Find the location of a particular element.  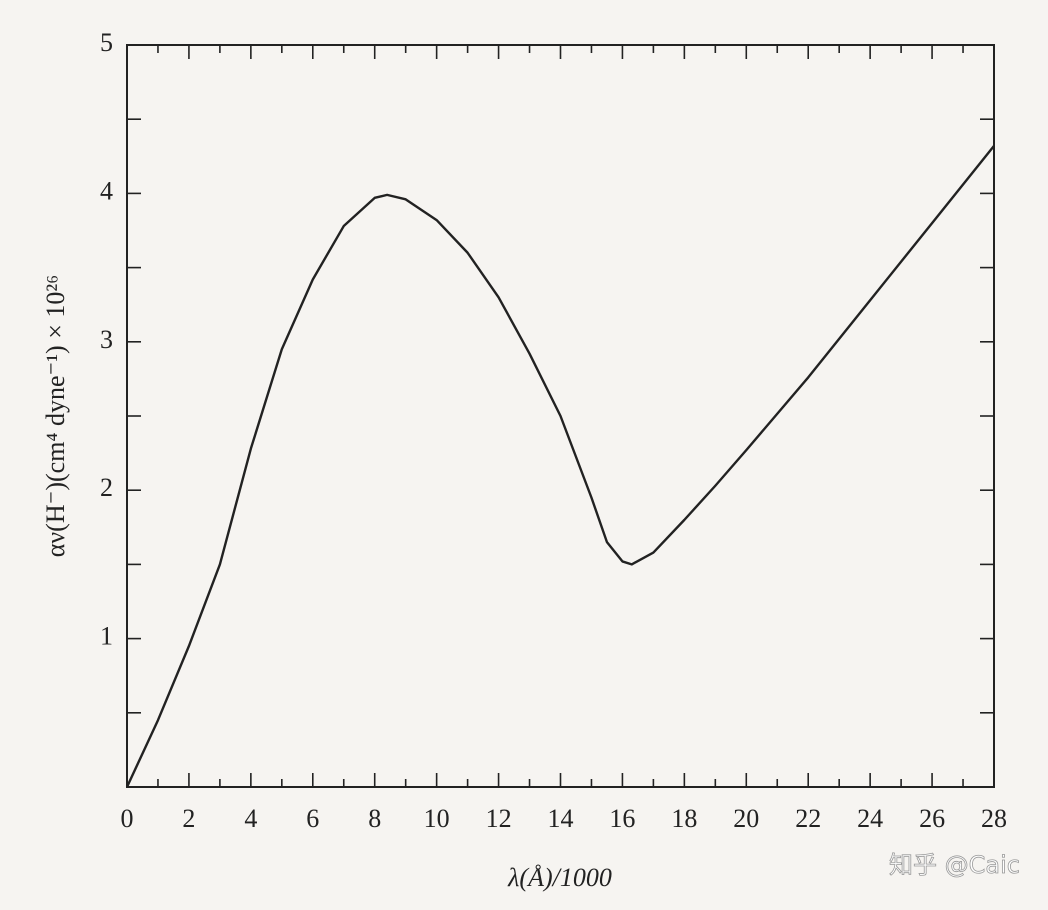

x-tick-label: 12 is located at coordinates (499, 818).